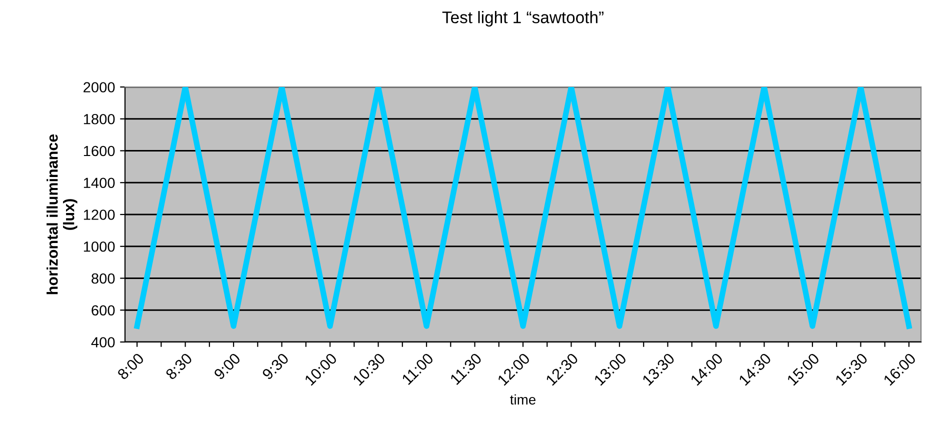 The image size is (930, 438). Describe the element at coordinates (103, 278) in the screenshot. I see `y-tick-label: 800` at that location.